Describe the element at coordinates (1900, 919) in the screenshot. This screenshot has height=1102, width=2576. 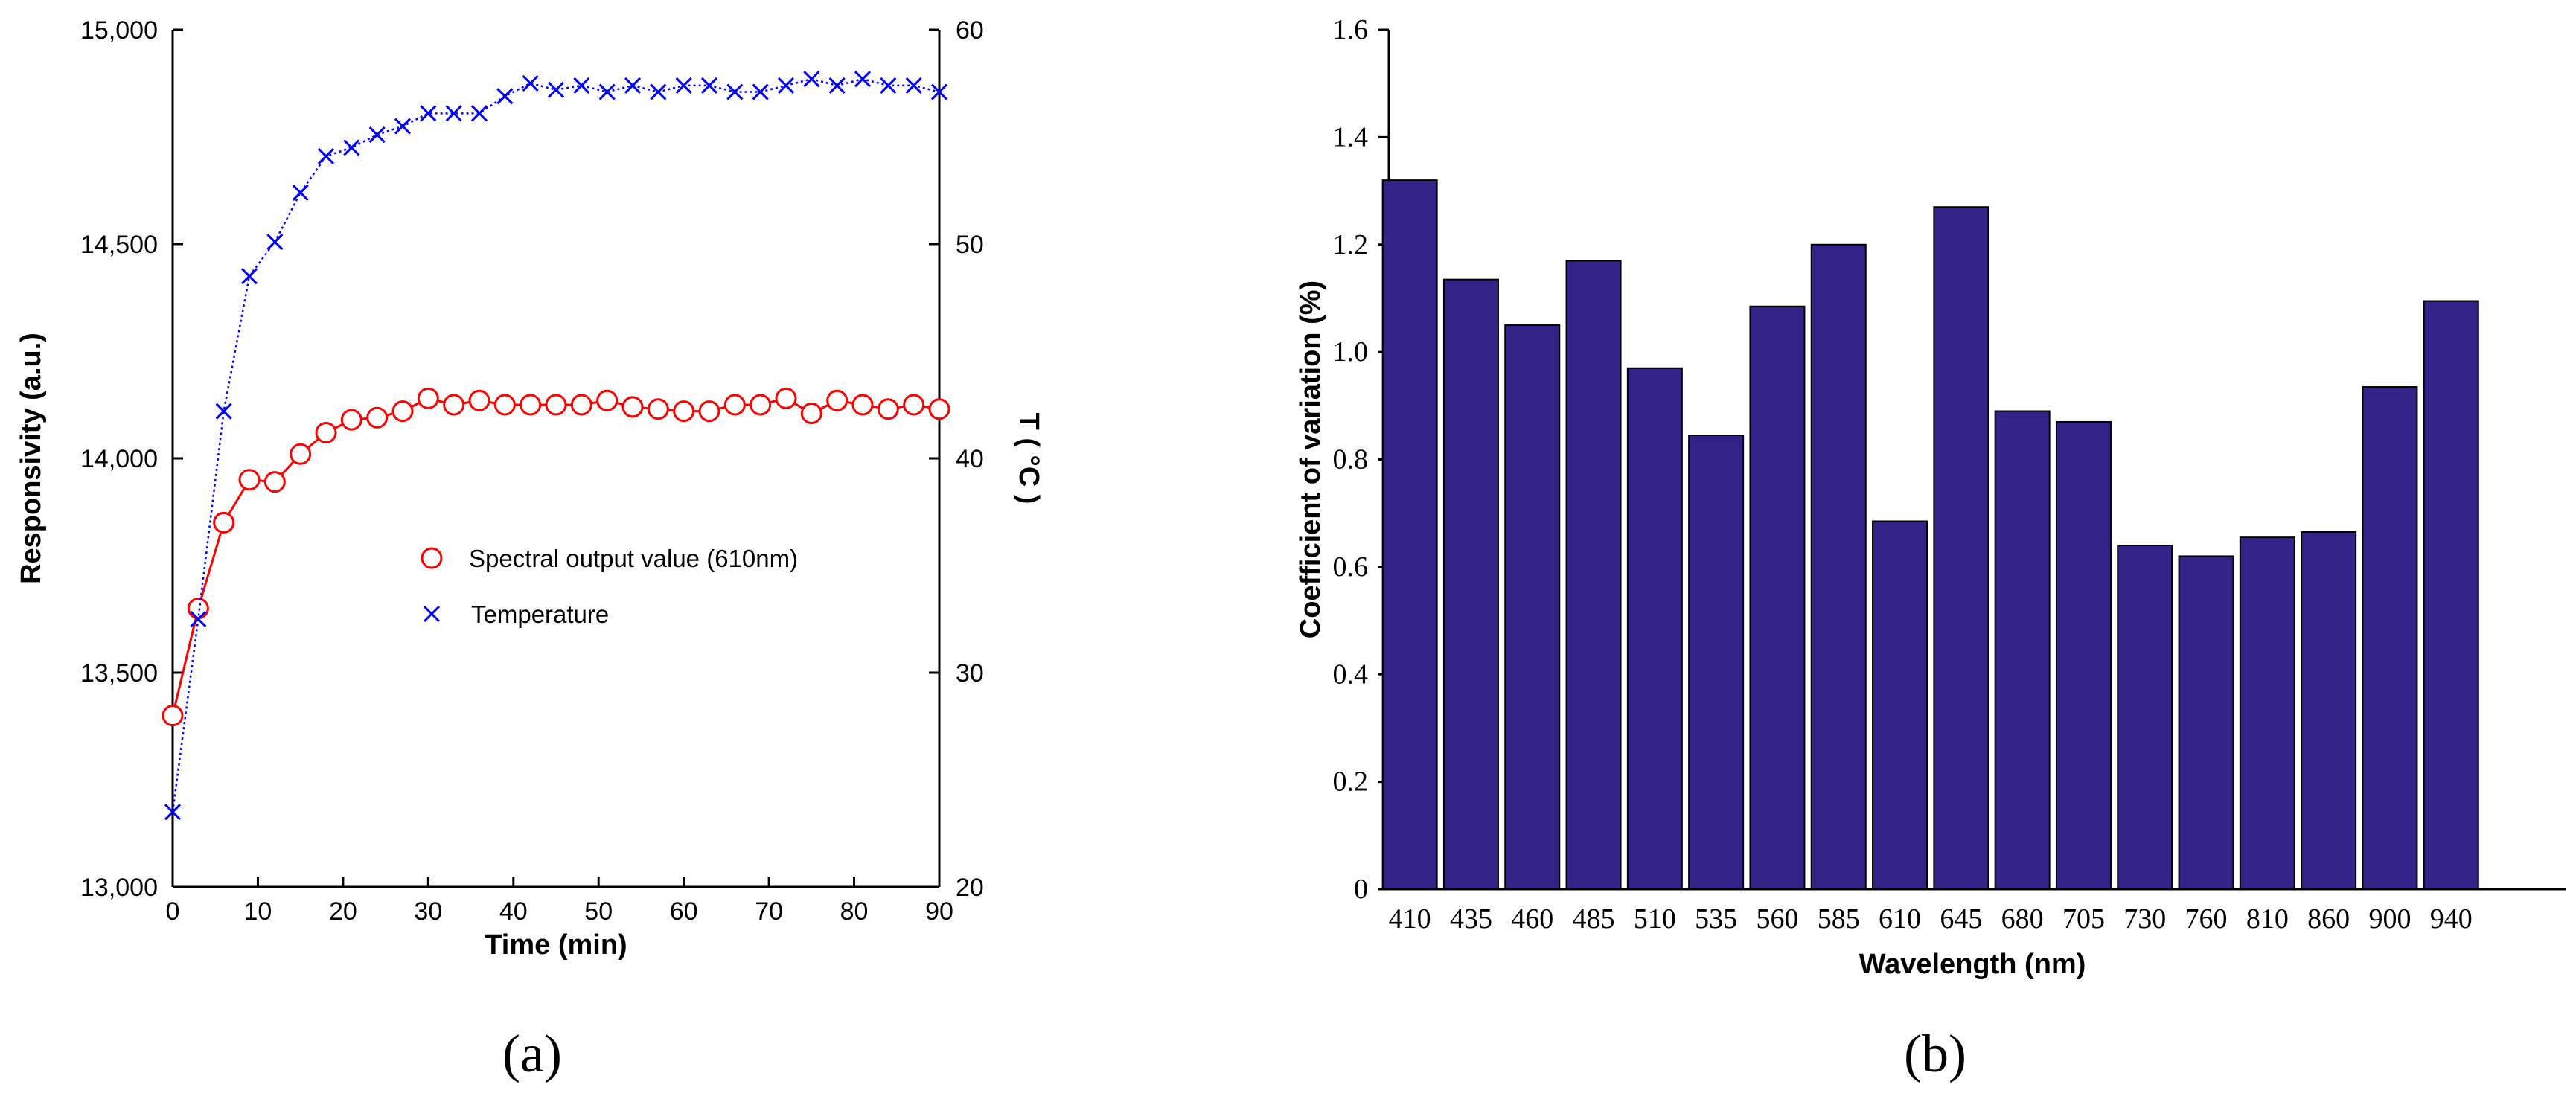
I see `x-tick-label: 610` at that location.